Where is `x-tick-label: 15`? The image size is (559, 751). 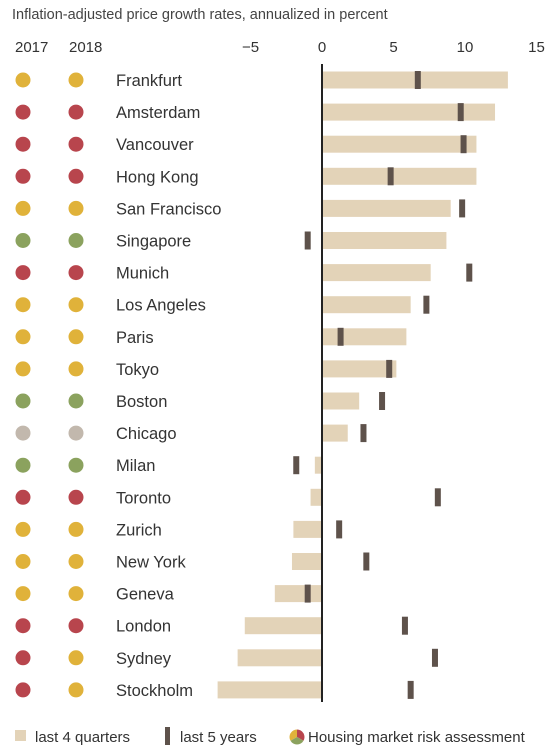
x-tick-label: 15 is located at coordinates (536, 47).